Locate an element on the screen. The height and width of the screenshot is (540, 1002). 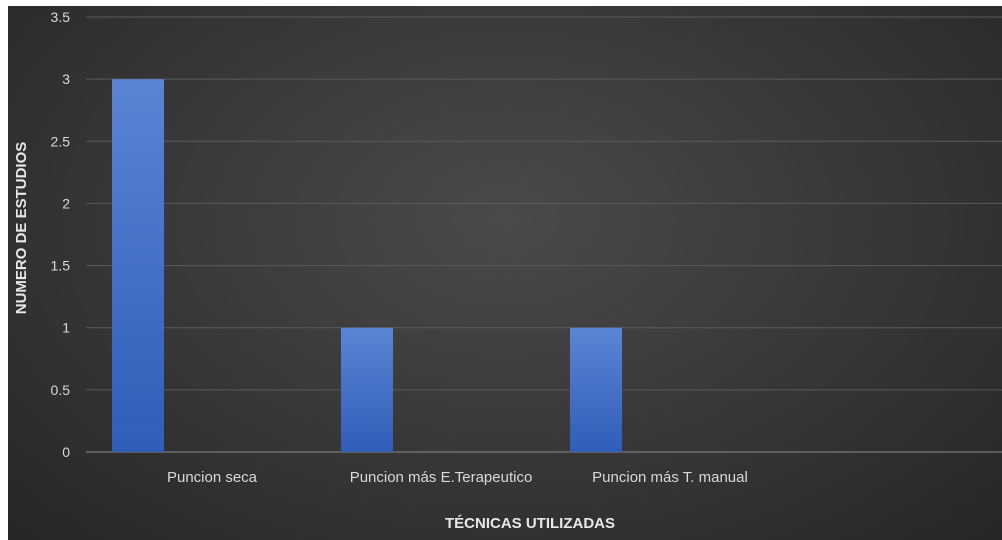
y-tick-label: 1 is located at coordinates (66, 328).